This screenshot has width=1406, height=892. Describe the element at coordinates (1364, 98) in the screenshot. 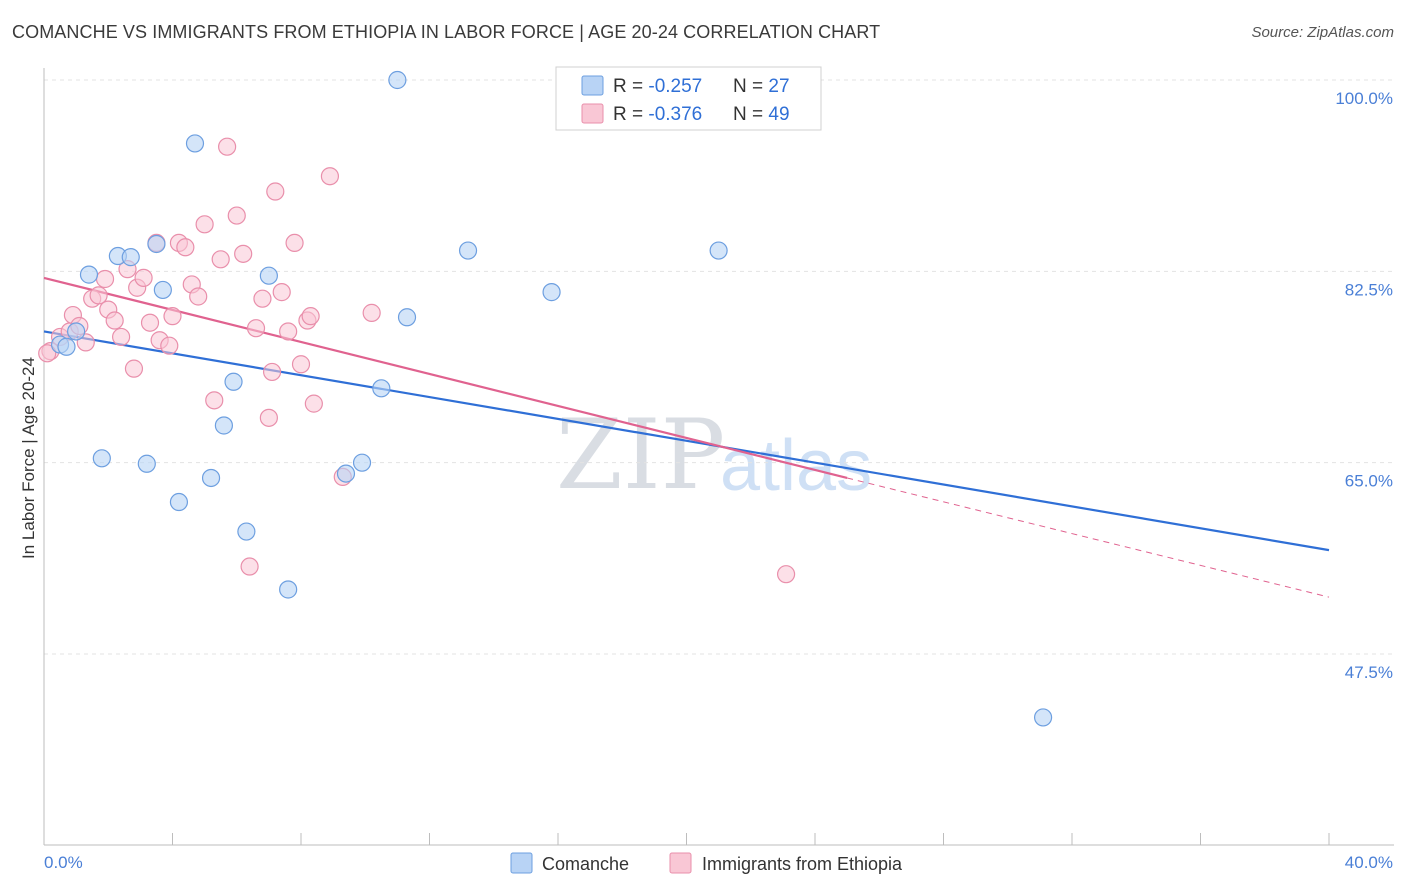

I see `y-tick-label: 100.0%` at that location.